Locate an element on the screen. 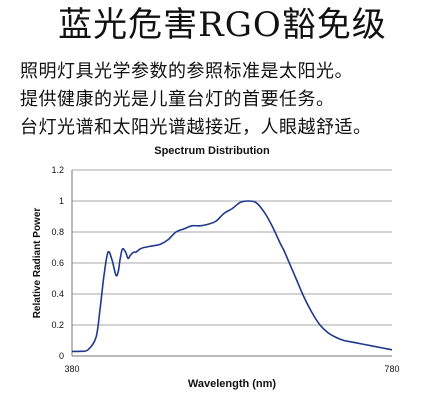 The width and height of the screenshot is (445, 406). y-tick-label: 1 is located at coordinates (61, 201).